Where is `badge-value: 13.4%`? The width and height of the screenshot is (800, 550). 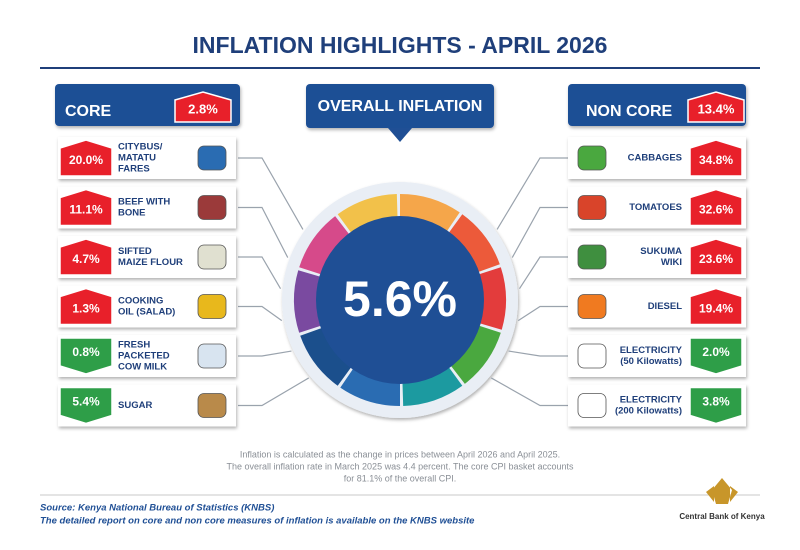
badge-value: 13.4% is located at coordinates (716, 108).